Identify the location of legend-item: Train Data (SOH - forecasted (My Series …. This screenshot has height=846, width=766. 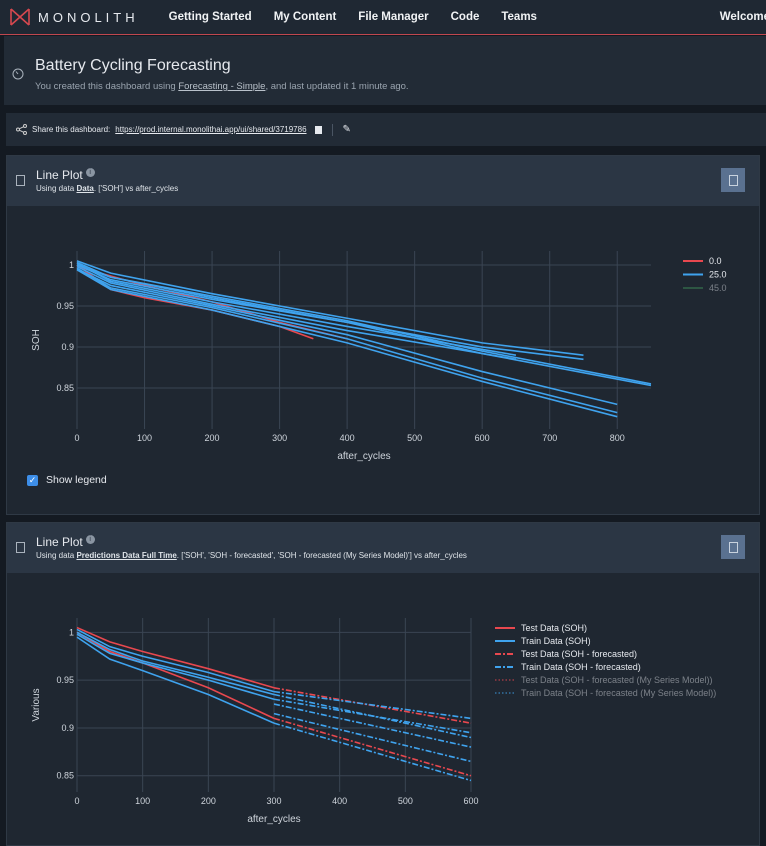
(618, 693).